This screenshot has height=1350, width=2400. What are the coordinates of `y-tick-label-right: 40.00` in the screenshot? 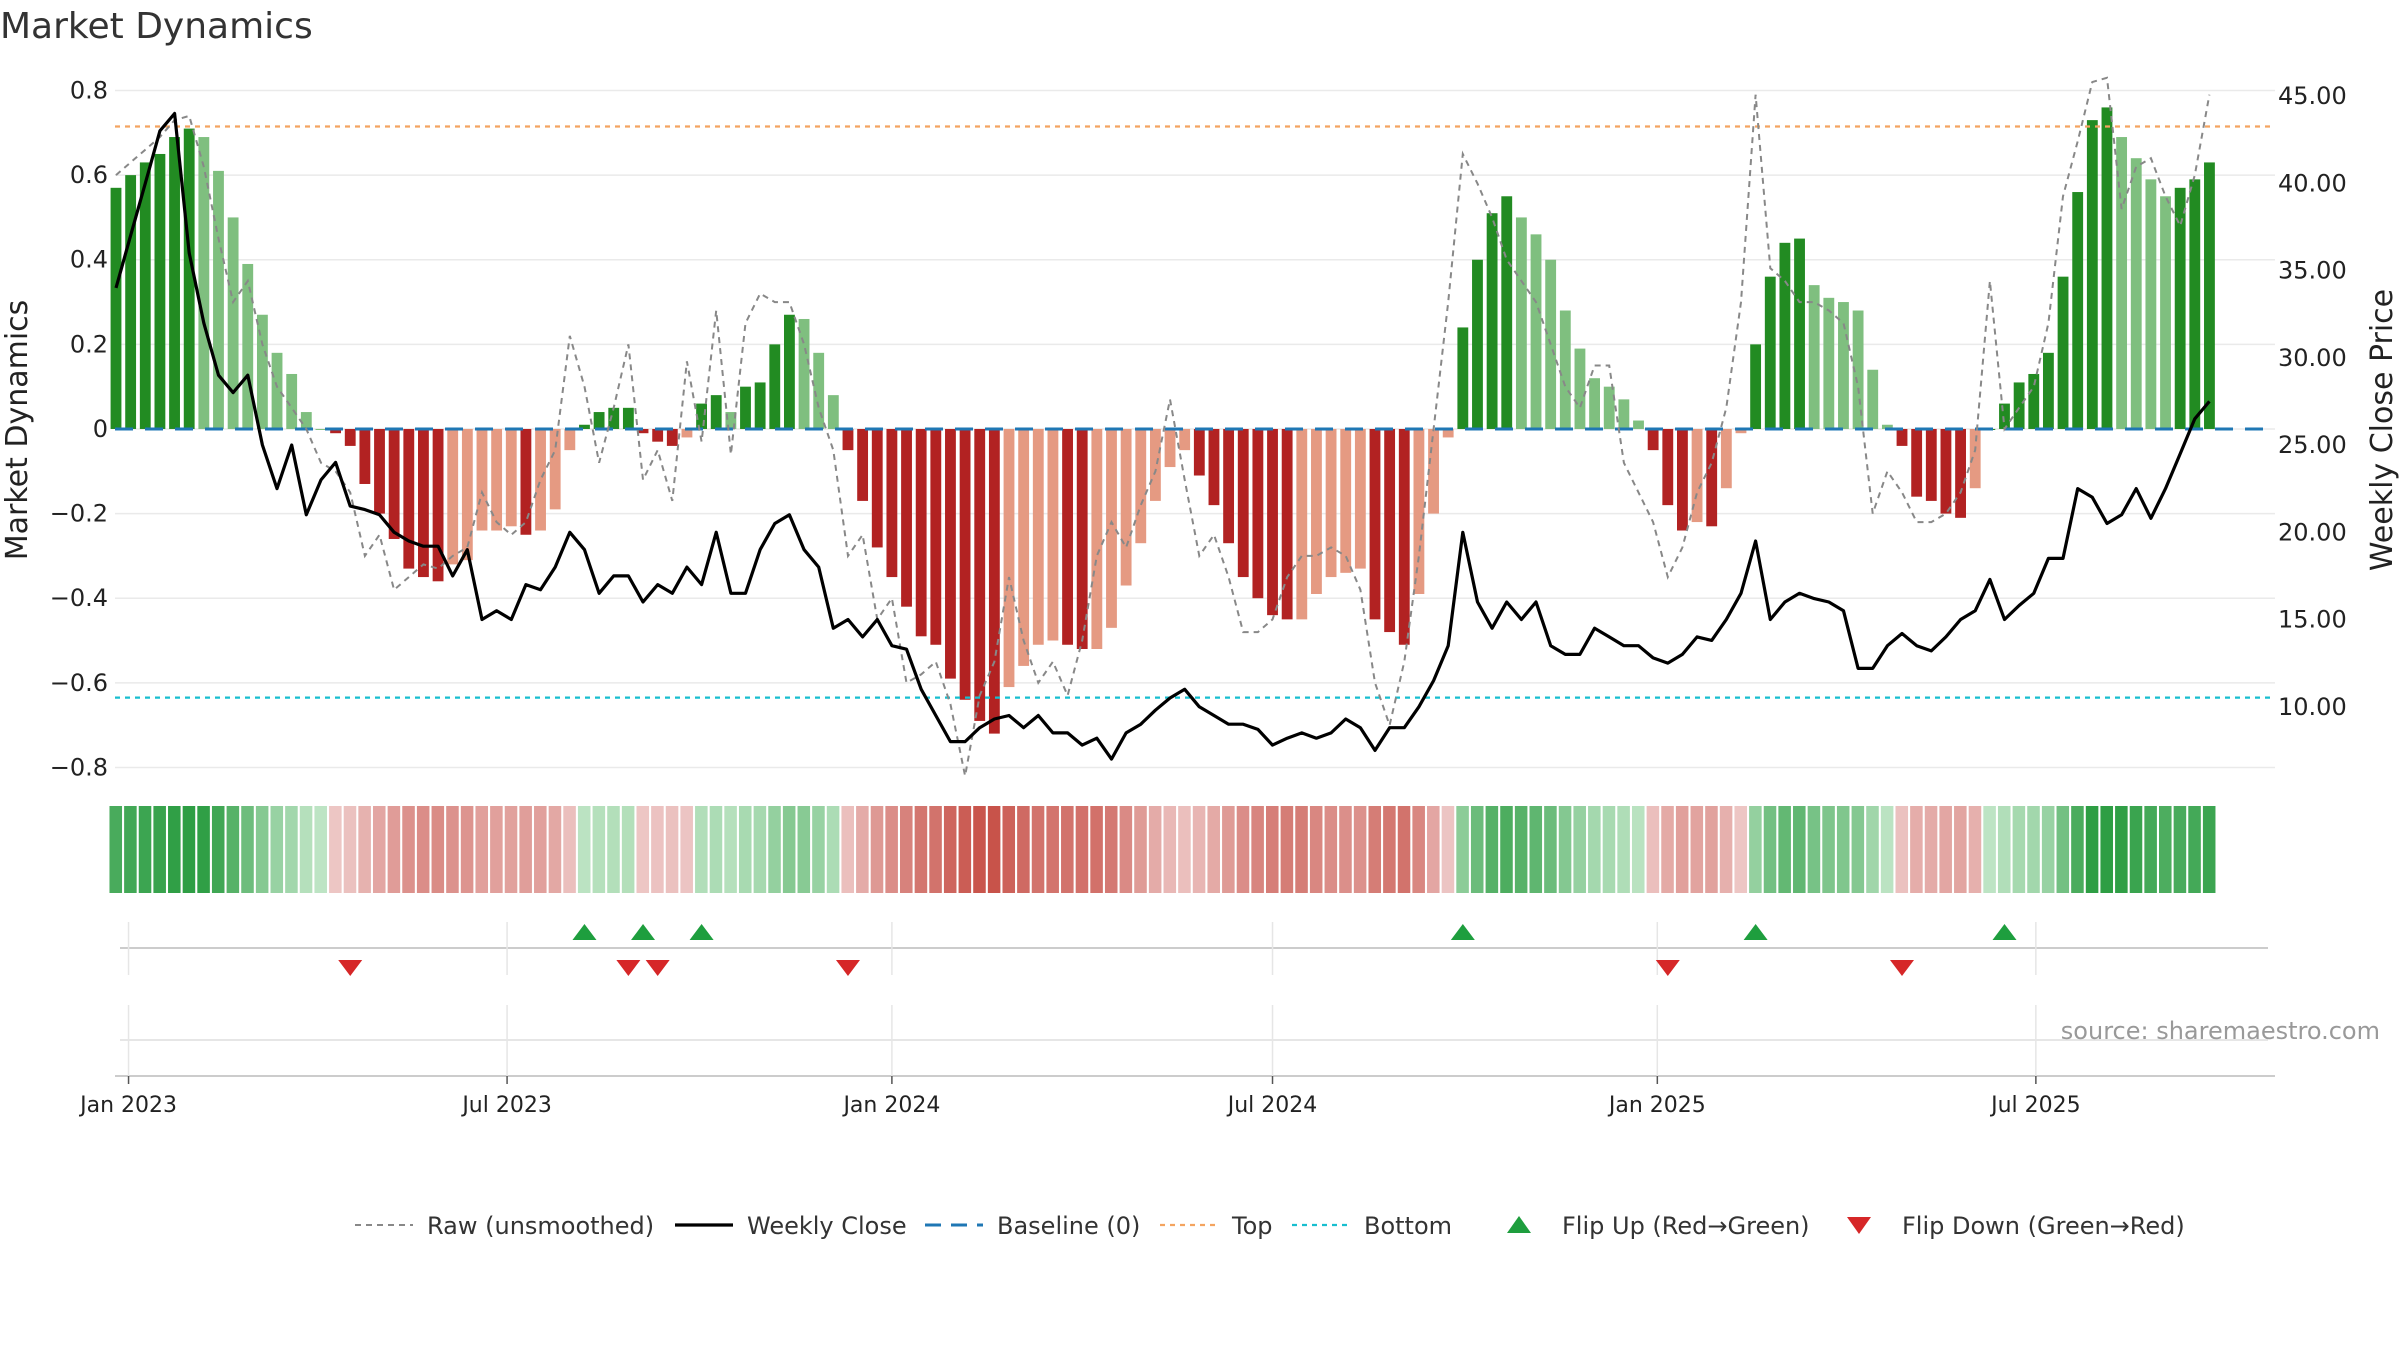 It's located at (2312, 183).